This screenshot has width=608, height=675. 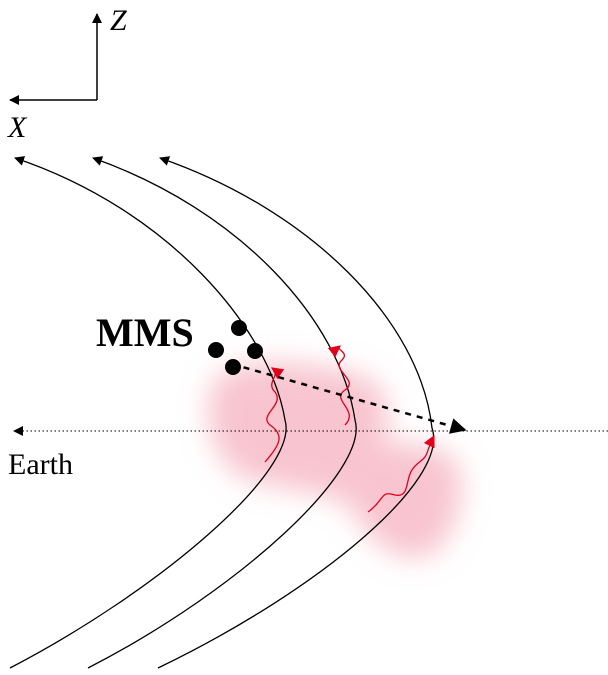 I want to click on earth-label: Earth, so click(x=40, y=464).